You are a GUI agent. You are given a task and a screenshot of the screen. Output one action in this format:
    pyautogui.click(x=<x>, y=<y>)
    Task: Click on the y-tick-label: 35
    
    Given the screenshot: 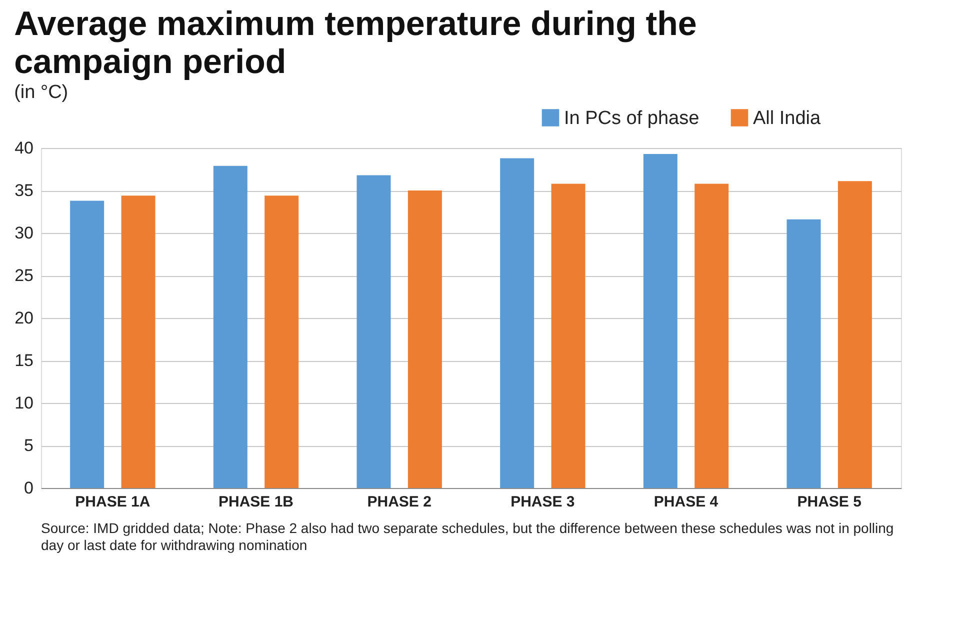 What is the action you would take?
    pyautogui.click(x=24, y=190)
    